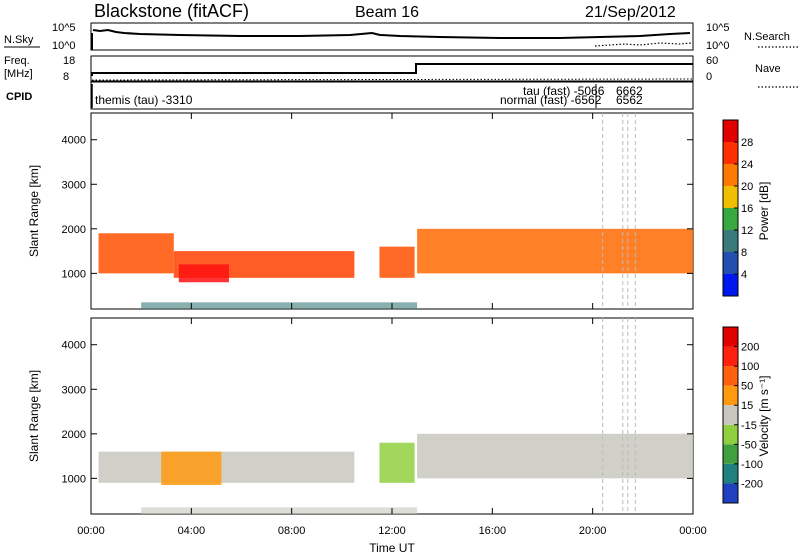 The image size is (800, 554). What do you see at coordinates (630, 12) in the screenshot?
I see `date-title: 21/Sep/2012` at bounding box center [630, 12].